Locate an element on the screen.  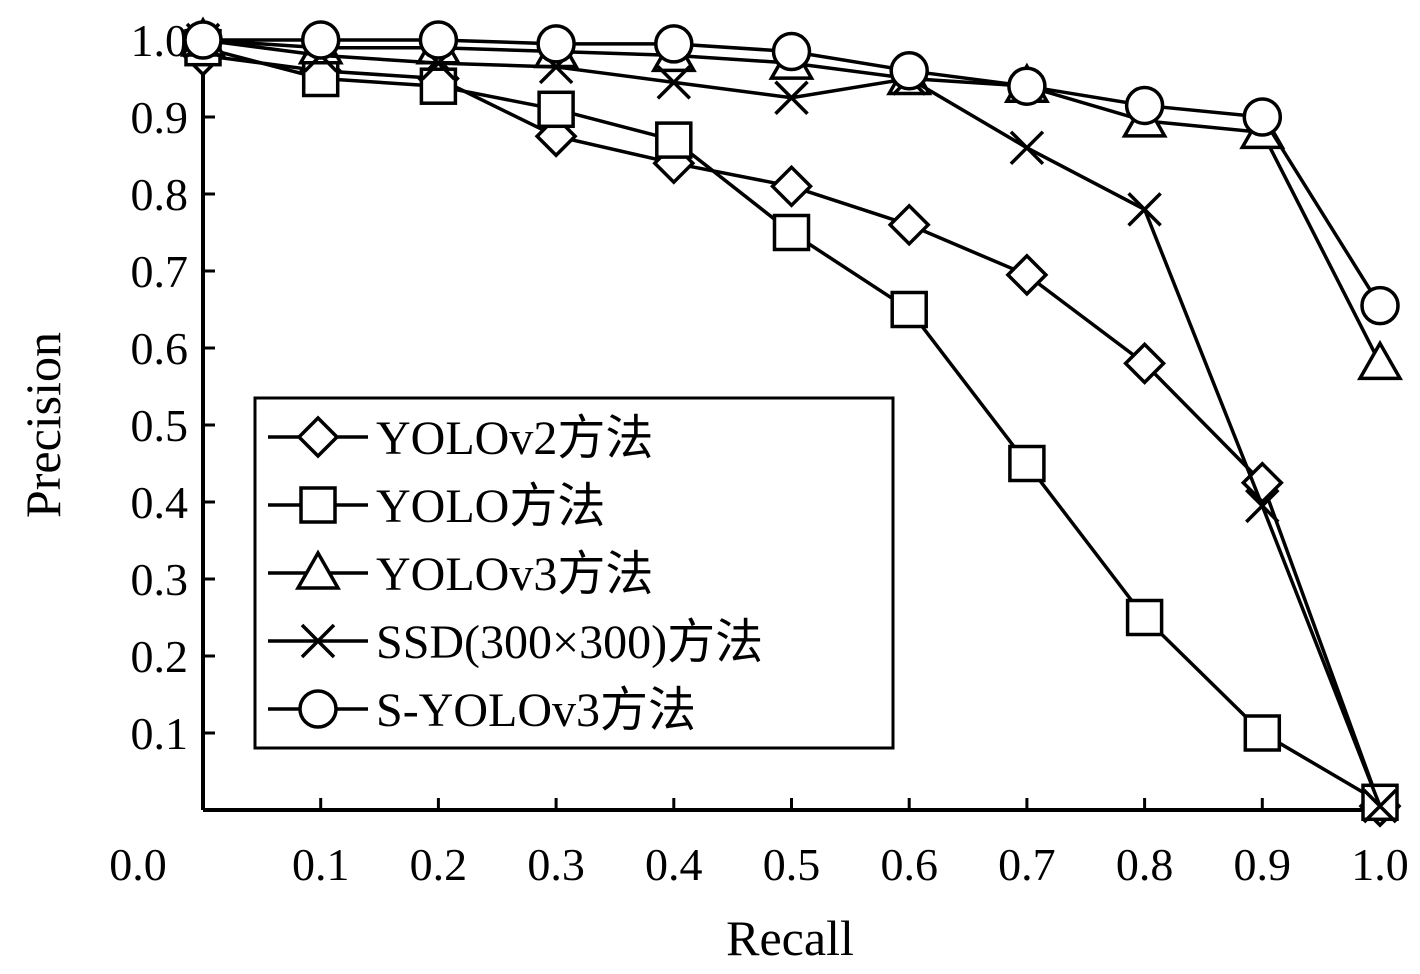
y-ticks: 0.1 0.2 0.3 0.4 0.5 0.6 0.7 0.8 0.9 1.0 is located at coordinates (173, 387).